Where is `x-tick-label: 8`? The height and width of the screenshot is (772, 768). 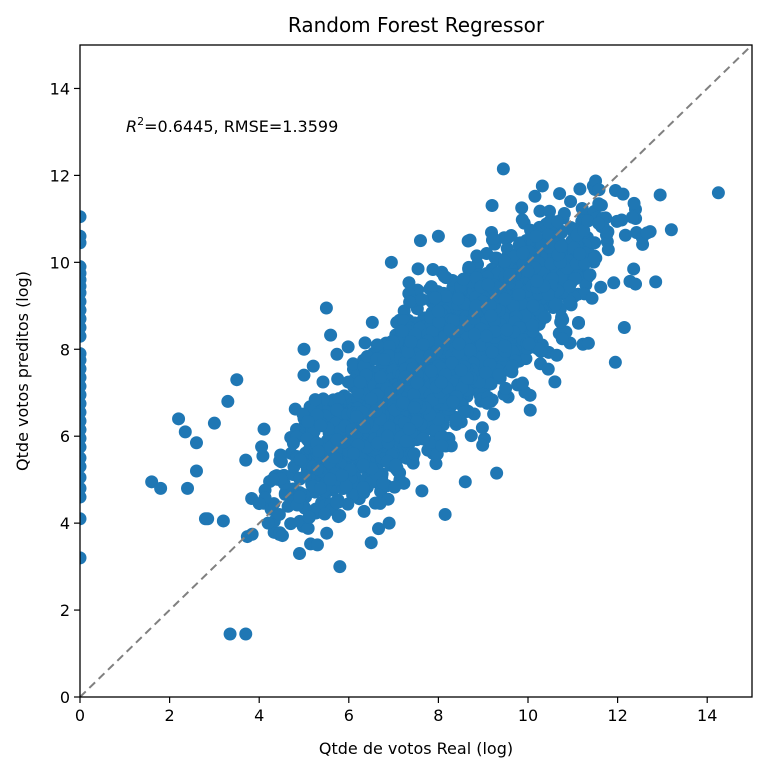 x-tick-label: 8 is located at coordinates (438, 715).